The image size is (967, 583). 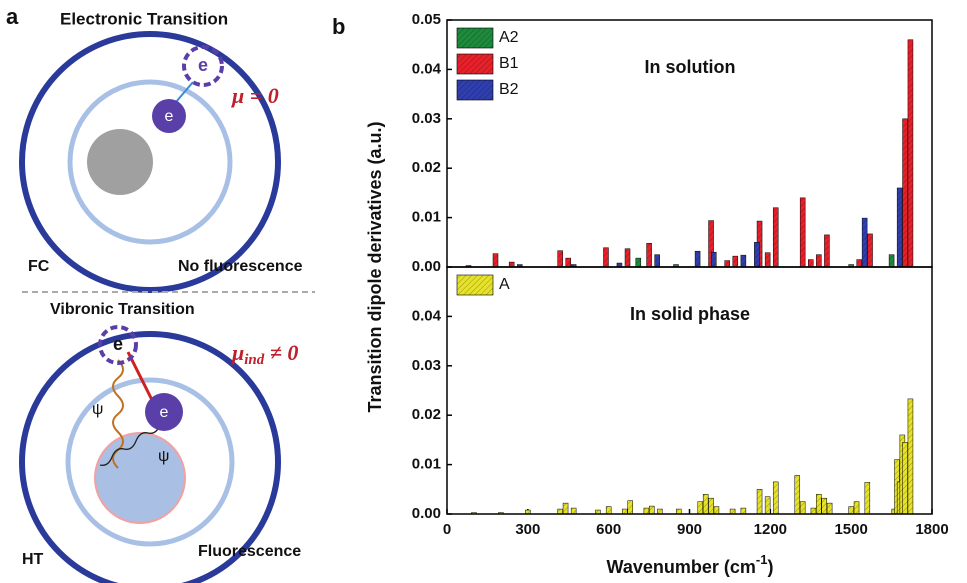 What do you see at coordinates (509, 89) in the screenshot?
I see `legend-label: B2` at bounding box center [509, 89].